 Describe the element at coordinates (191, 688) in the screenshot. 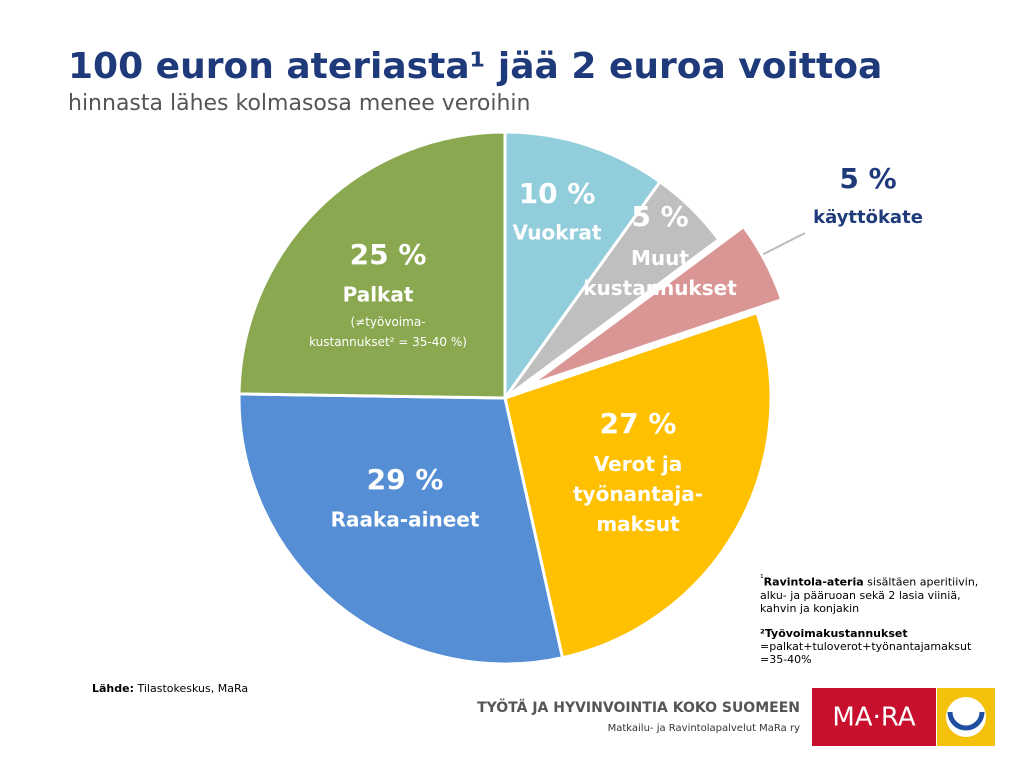

I see `source-text: Tilastokeskus, MaRa` at that location.